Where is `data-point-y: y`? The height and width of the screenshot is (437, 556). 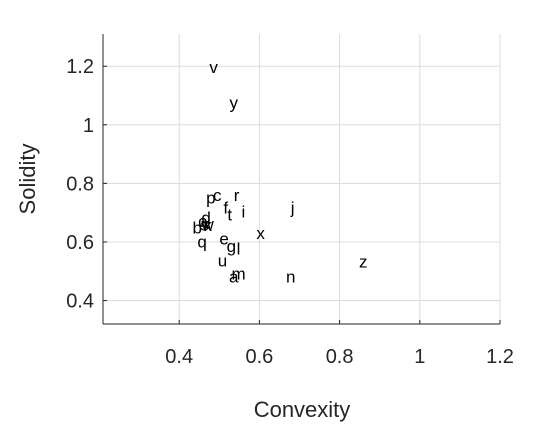
data-point-y: y is located at coordinates (233, 102).